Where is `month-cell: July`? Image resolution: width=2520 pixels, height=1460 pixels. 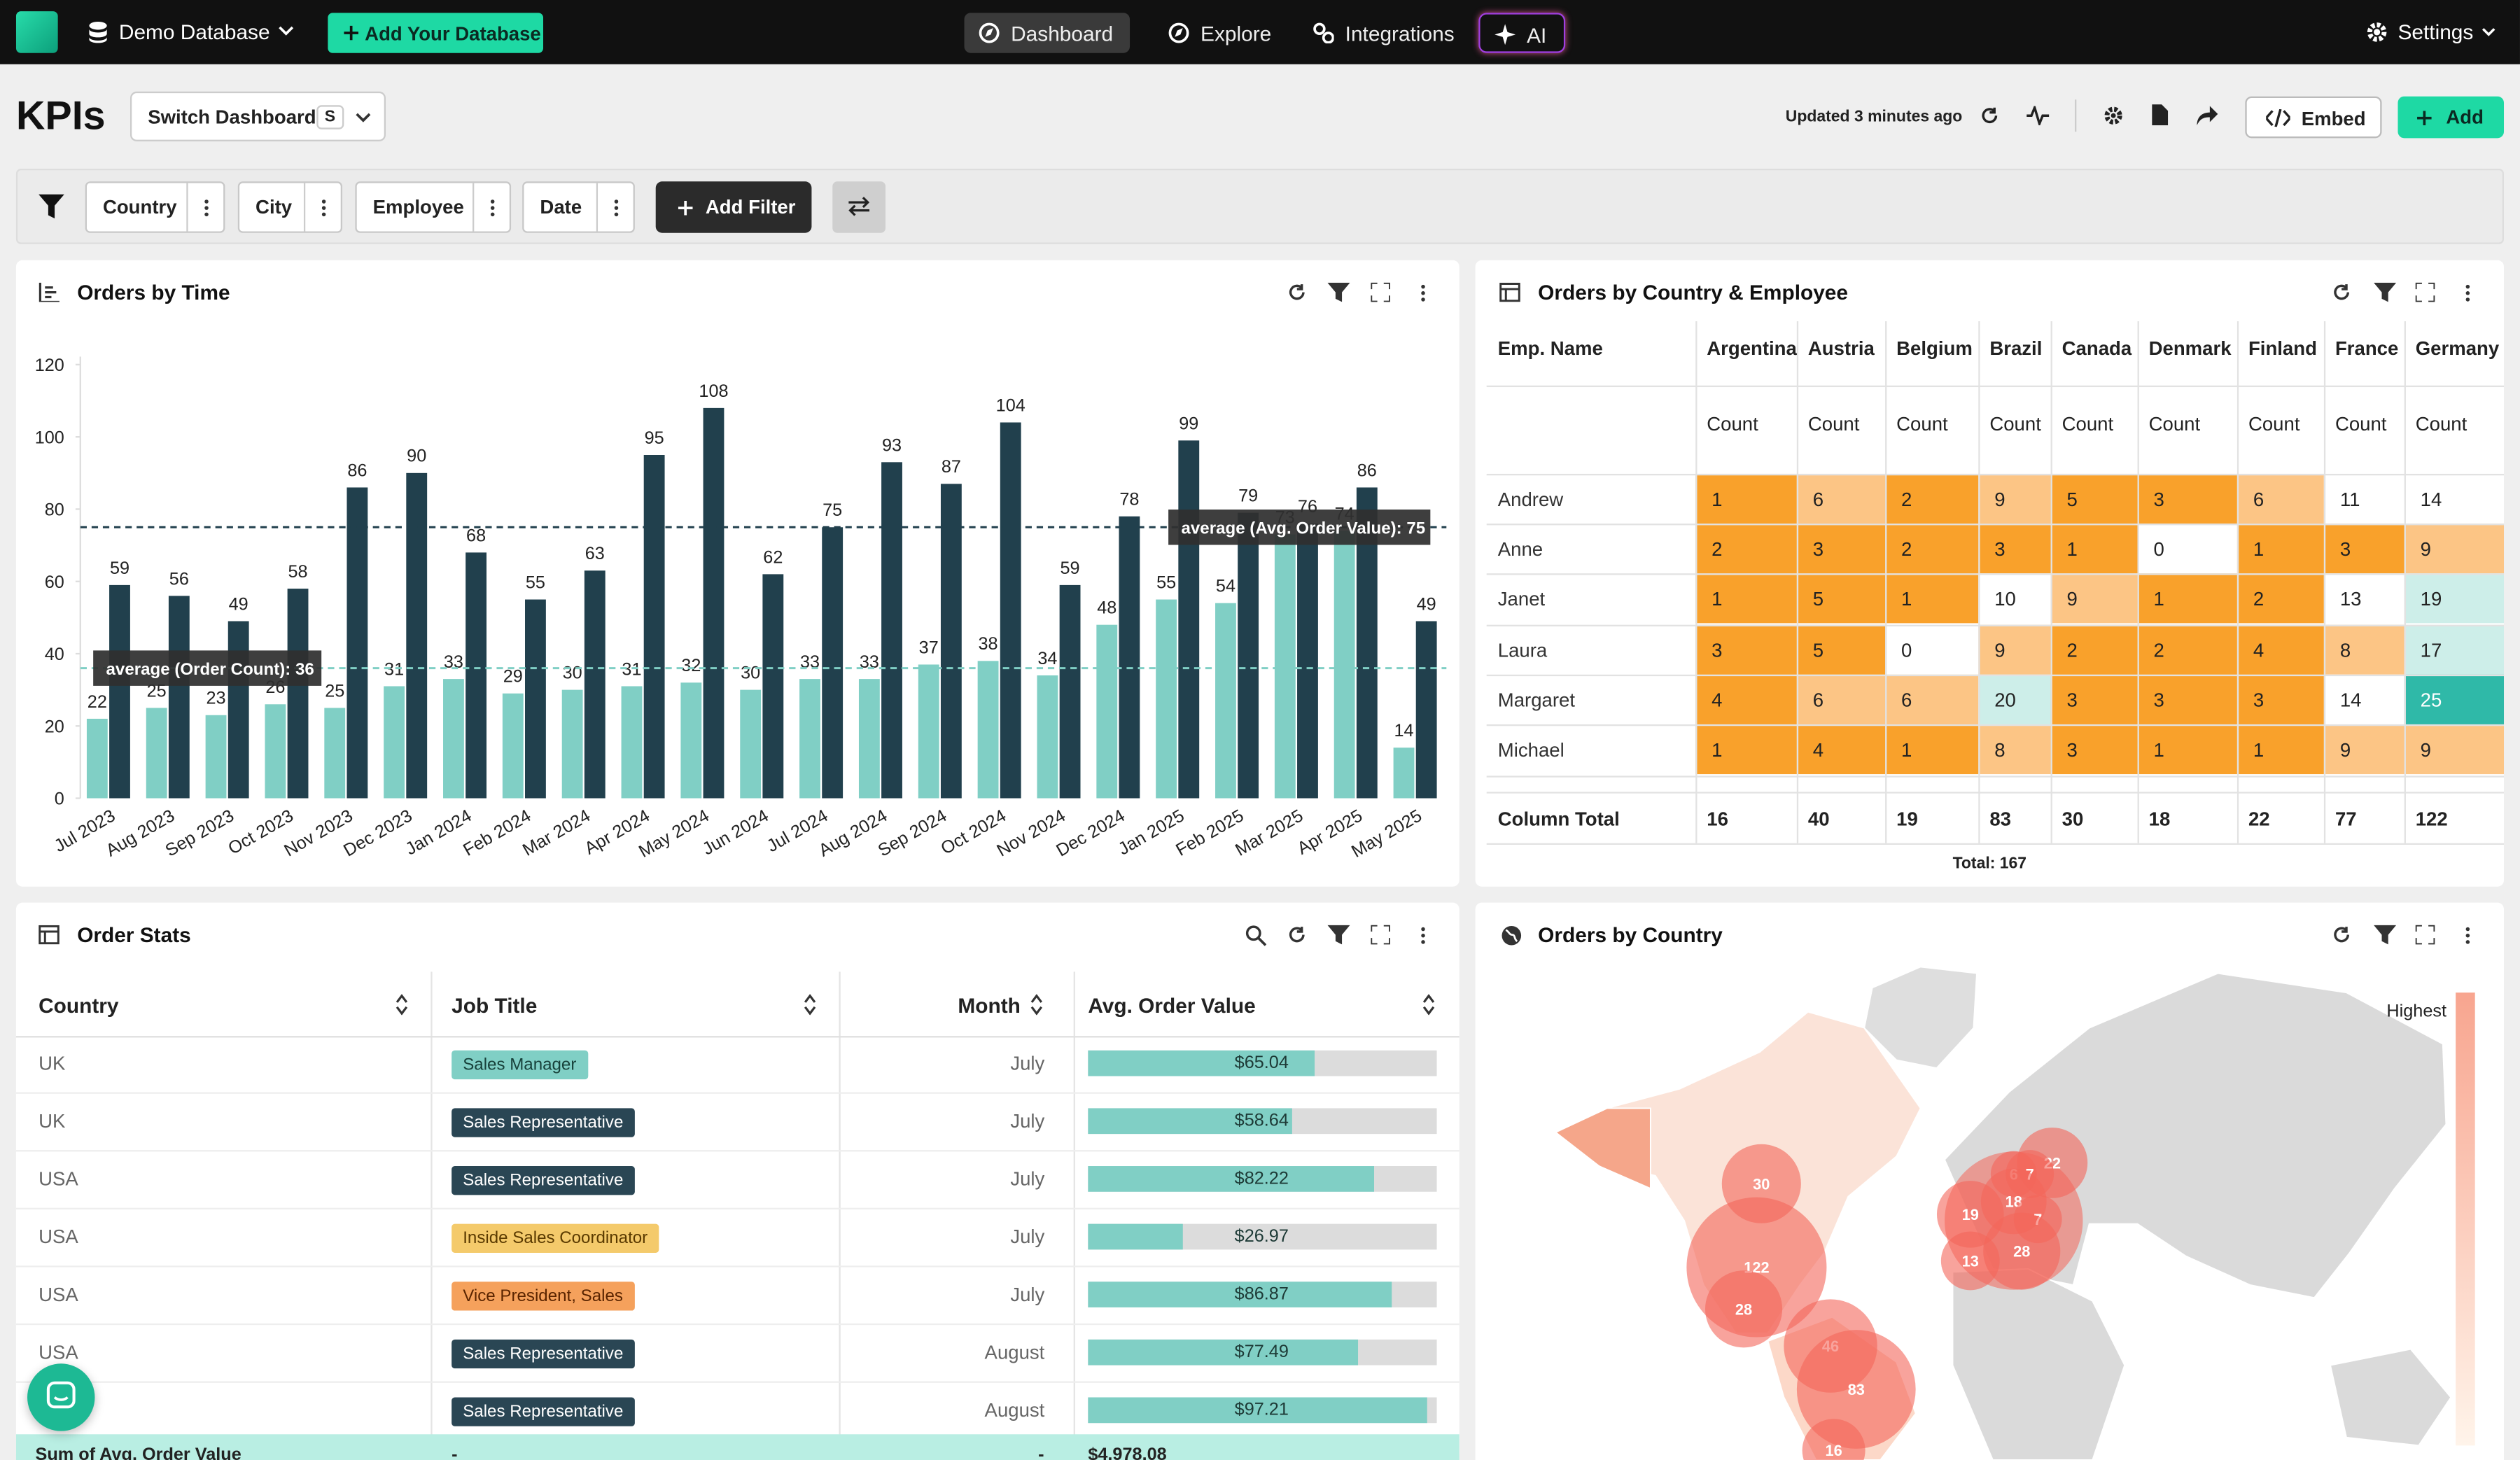
month-cell: July is located at coordinates (1027, 1179).